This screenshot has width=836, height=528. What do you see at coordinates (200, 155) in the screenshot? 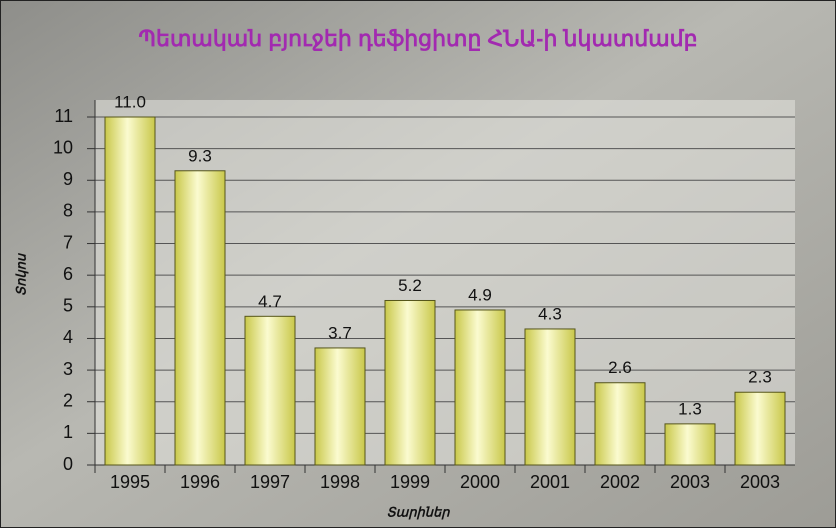
I see `data-label: 9.3` at bounding box center [200, 155].